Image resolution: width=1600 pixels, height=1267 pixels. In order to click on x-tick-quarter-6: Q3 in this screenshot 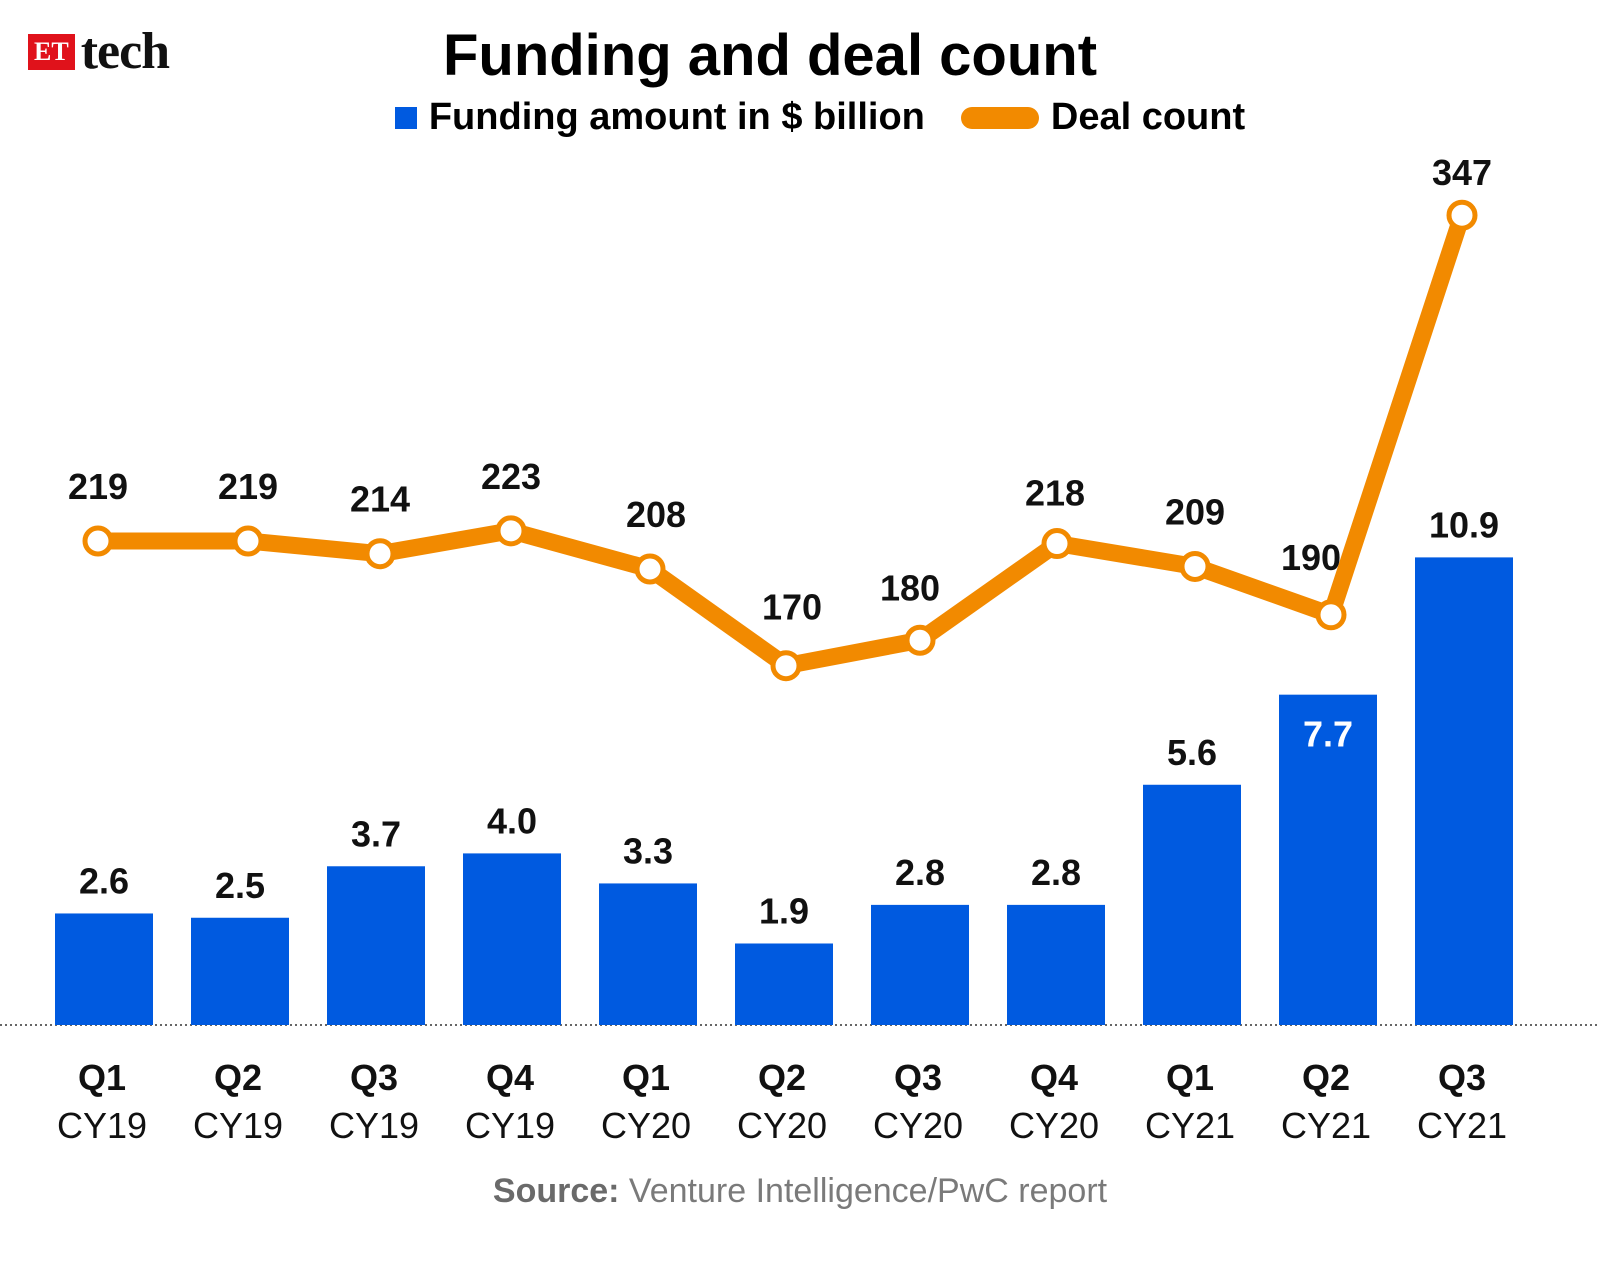, I will do `click(918, 1077)`.